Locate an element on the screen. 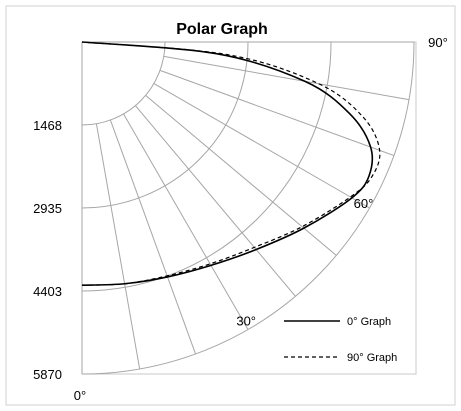 Image resolution: width=461 pixels, height=411 pixels. angle-label-0: 0° is located at coordinates (80, 395).